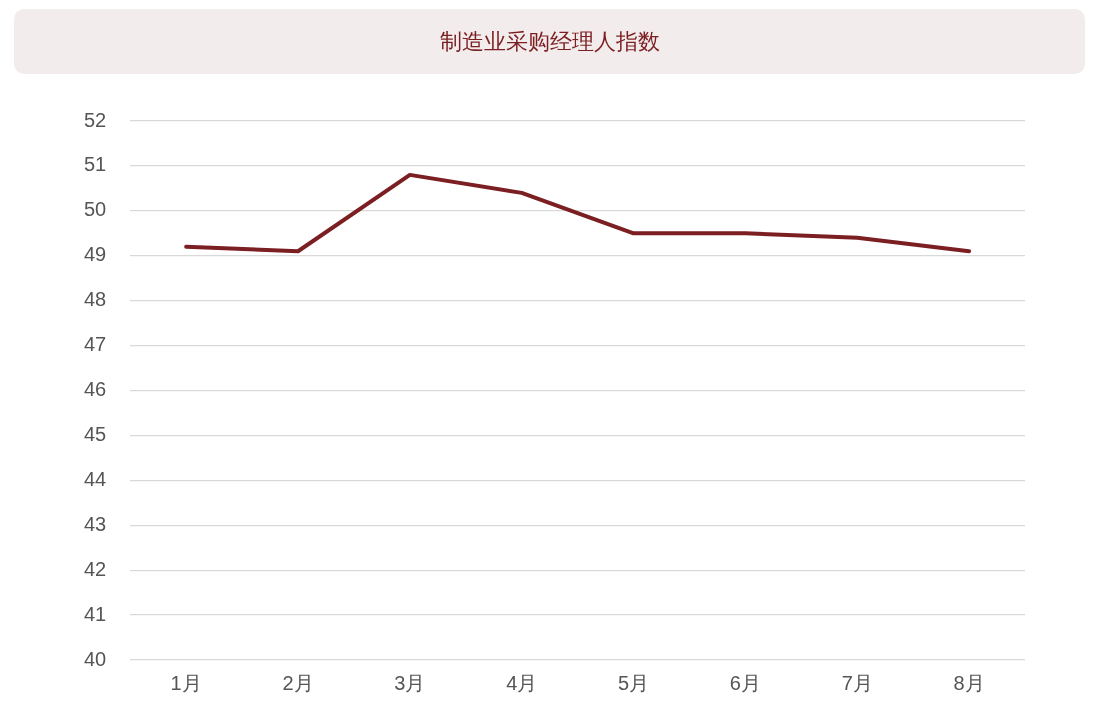 This screenshot has height=713, width=1103. I want to click on y-tick-label: 49, so click(95, 254).